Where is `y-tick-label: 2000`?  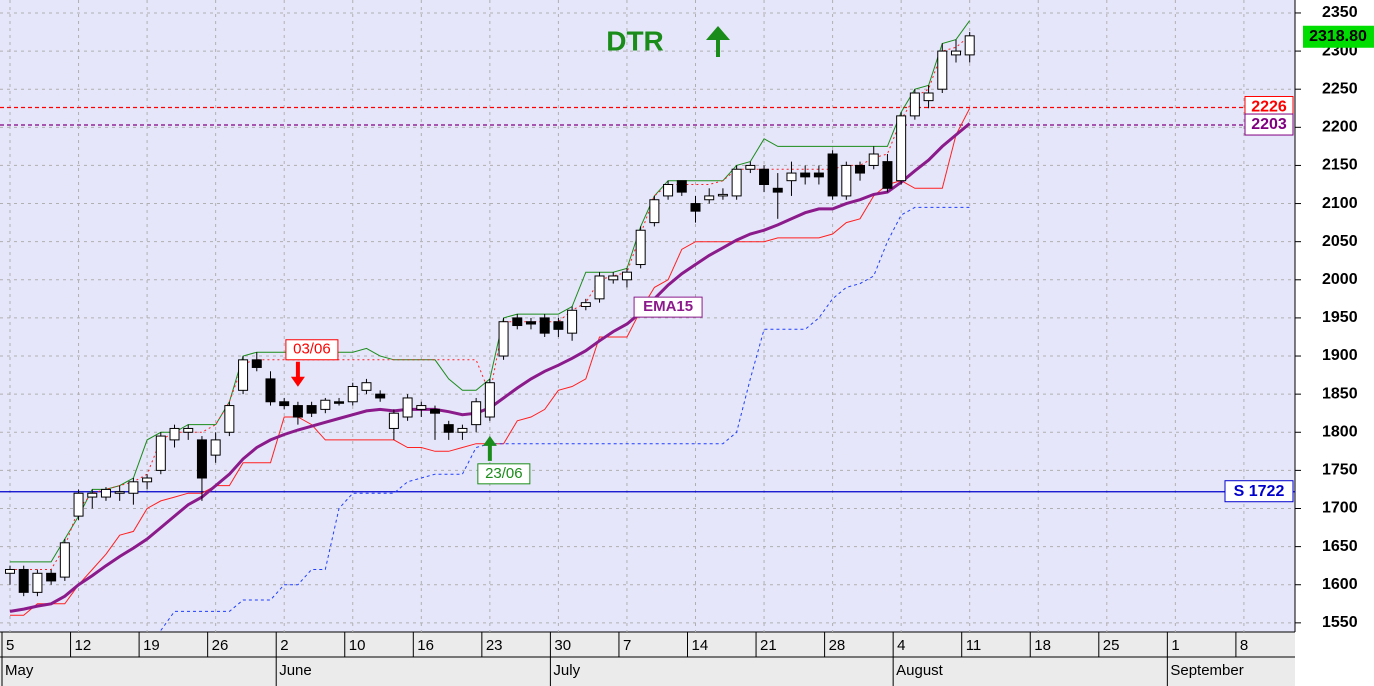
y-tick-label: 2000 is located at coordinates (1340, 279).